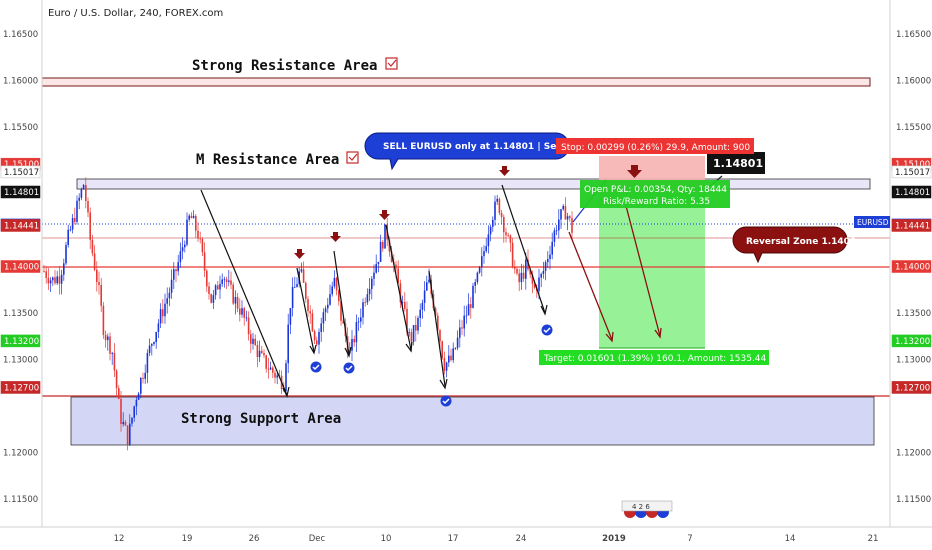 This screenshot has height=550, width=932. I want to click on price-badge-label: 1.15017, so click(21, 173).